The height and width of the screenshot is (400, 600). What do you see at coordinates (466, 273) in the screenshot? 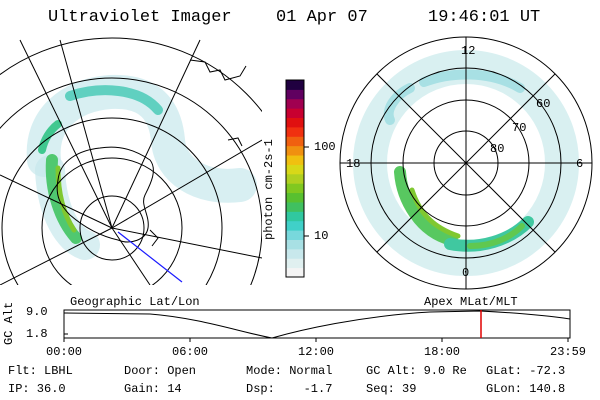
I see `mlt-label-0: 0` at bounding box center [466, 273].